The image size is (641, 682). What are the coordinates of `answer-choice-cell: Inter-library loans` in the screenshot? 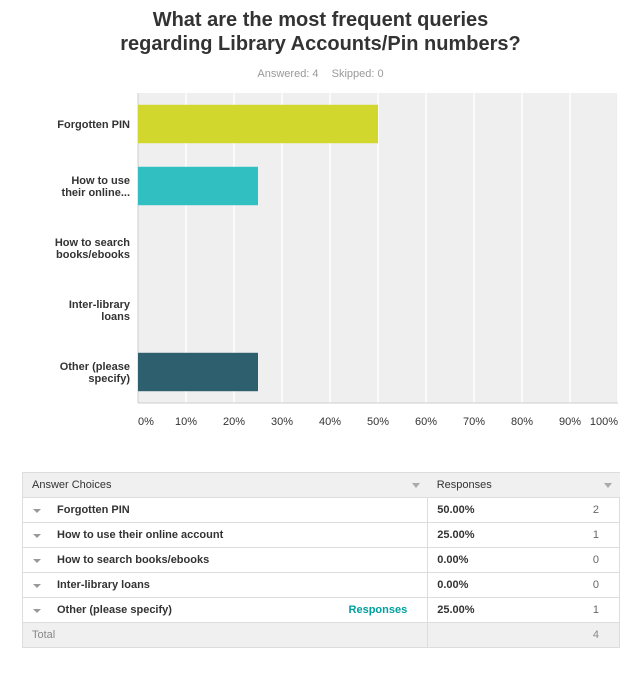 It's located at (224, 585).